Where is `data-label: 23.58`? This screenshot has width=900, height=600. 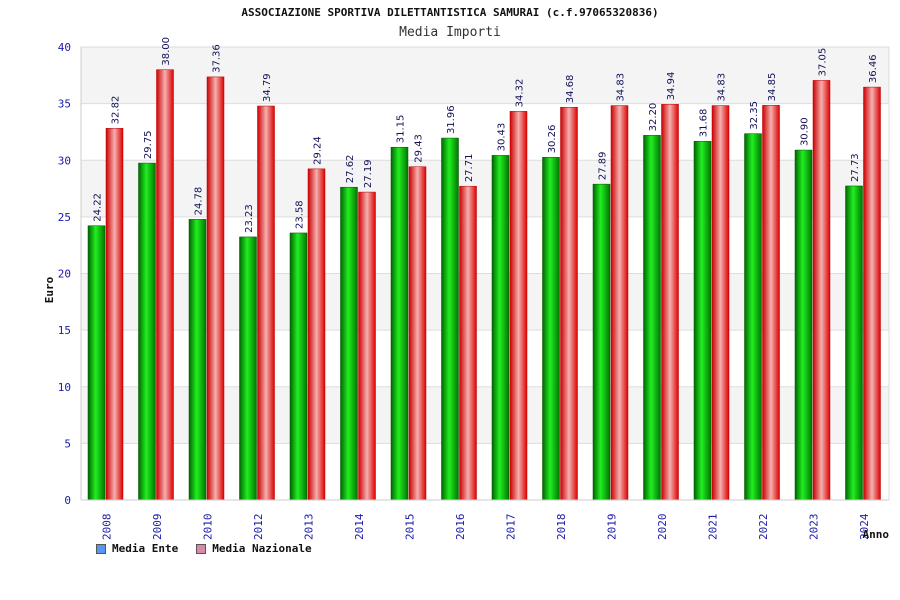
data-label: 23.58 is located at coordinates (300, 214).